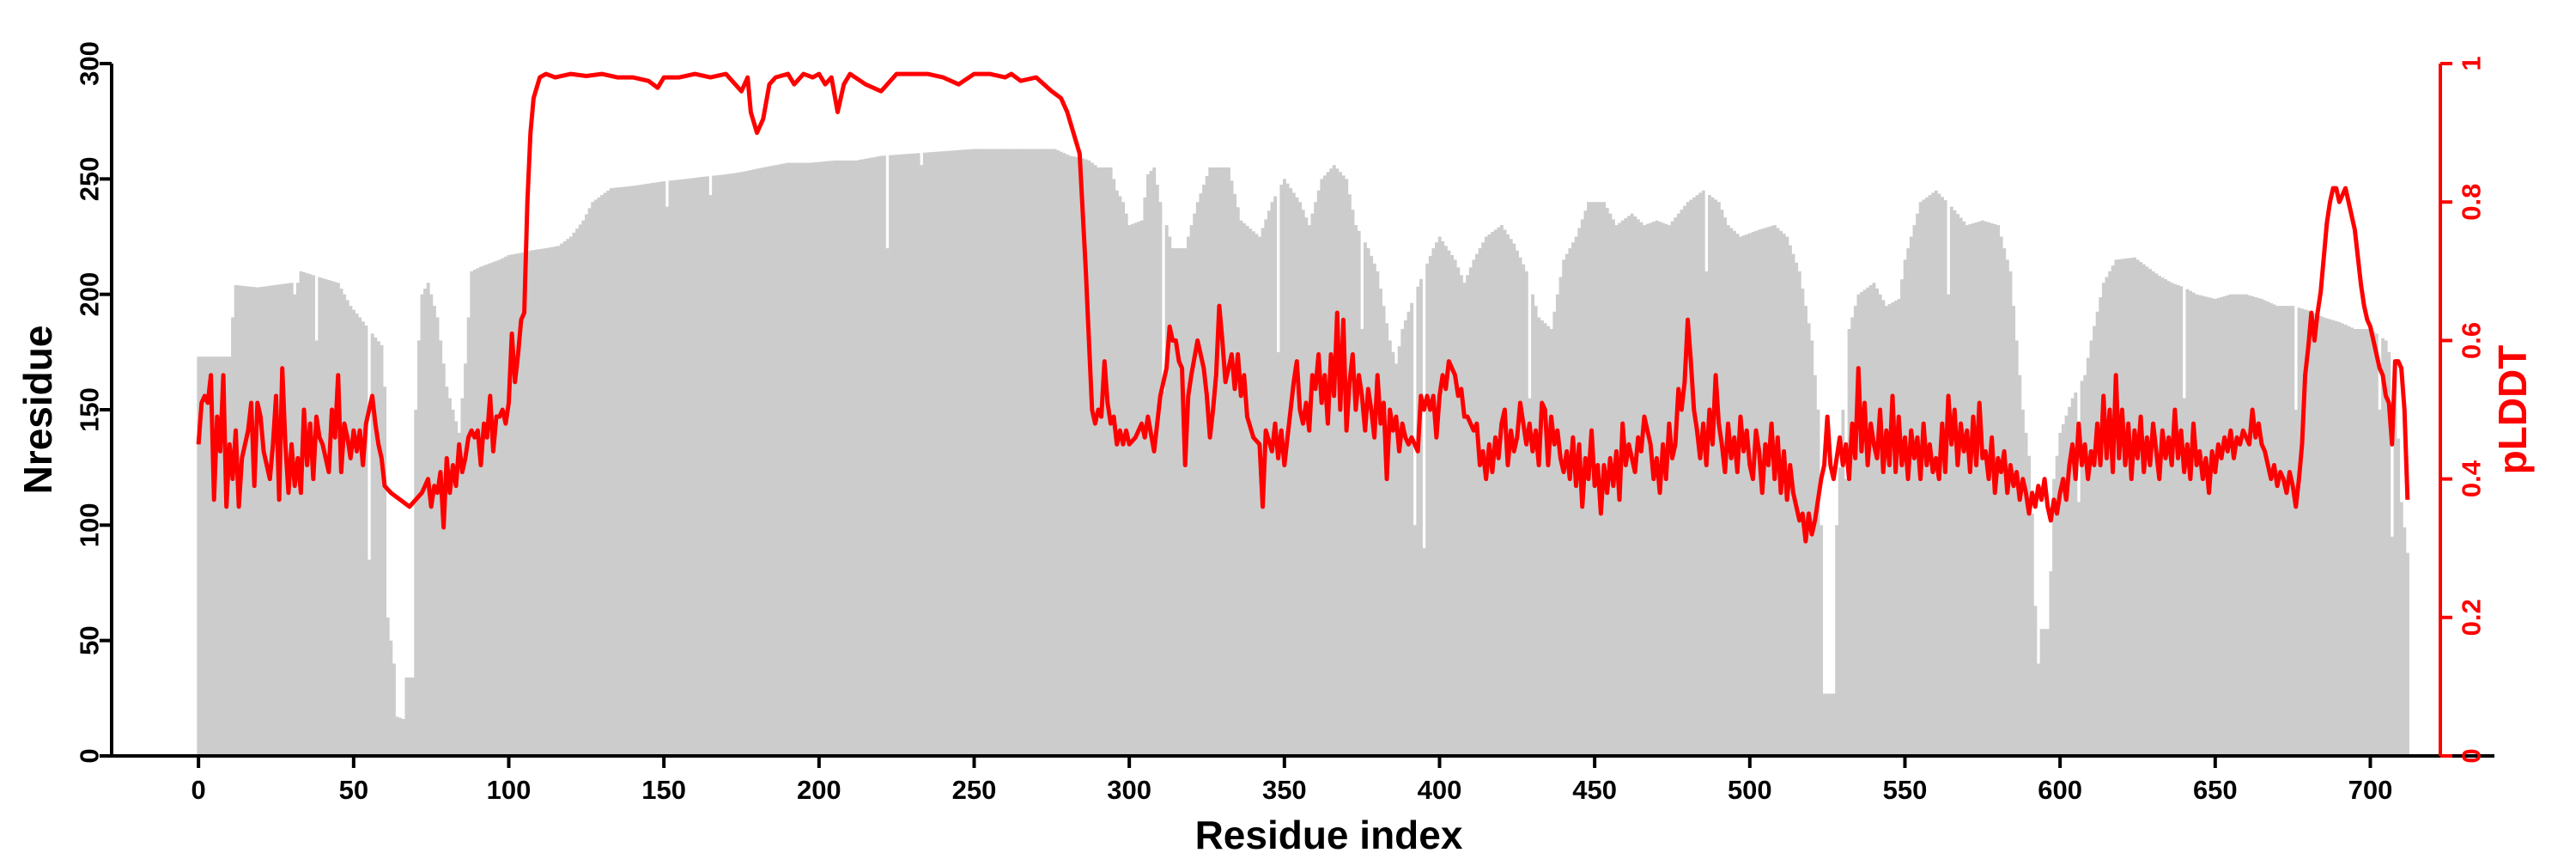 This screenshot has height=859, width=2576. What do you see at coordinates (90, 525) in the screenshot?
I see `y-left-tick-label: 100` at bounding box center [90, 525].